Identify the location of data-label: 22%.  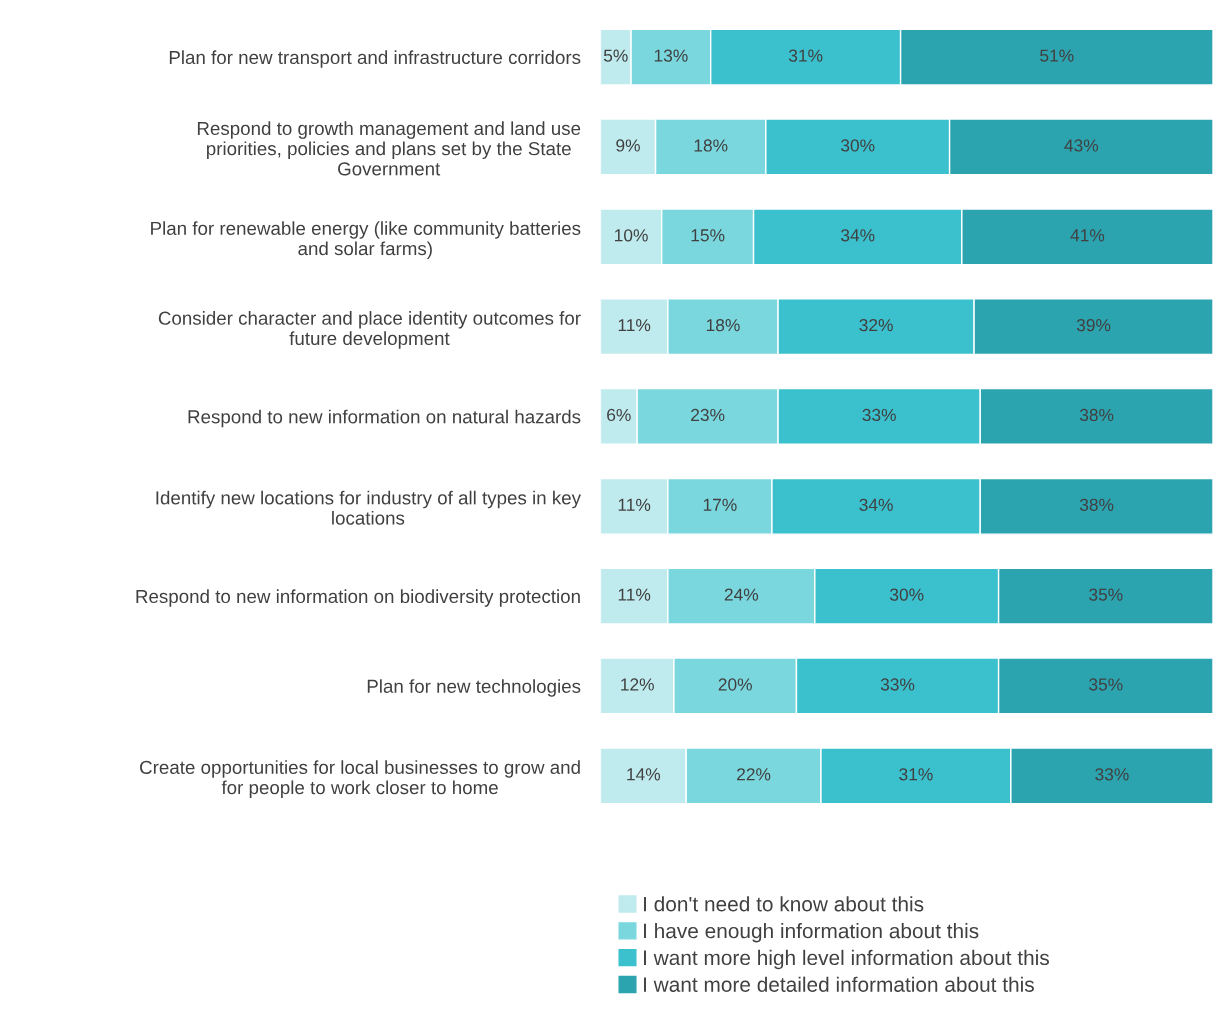
(754, 774).